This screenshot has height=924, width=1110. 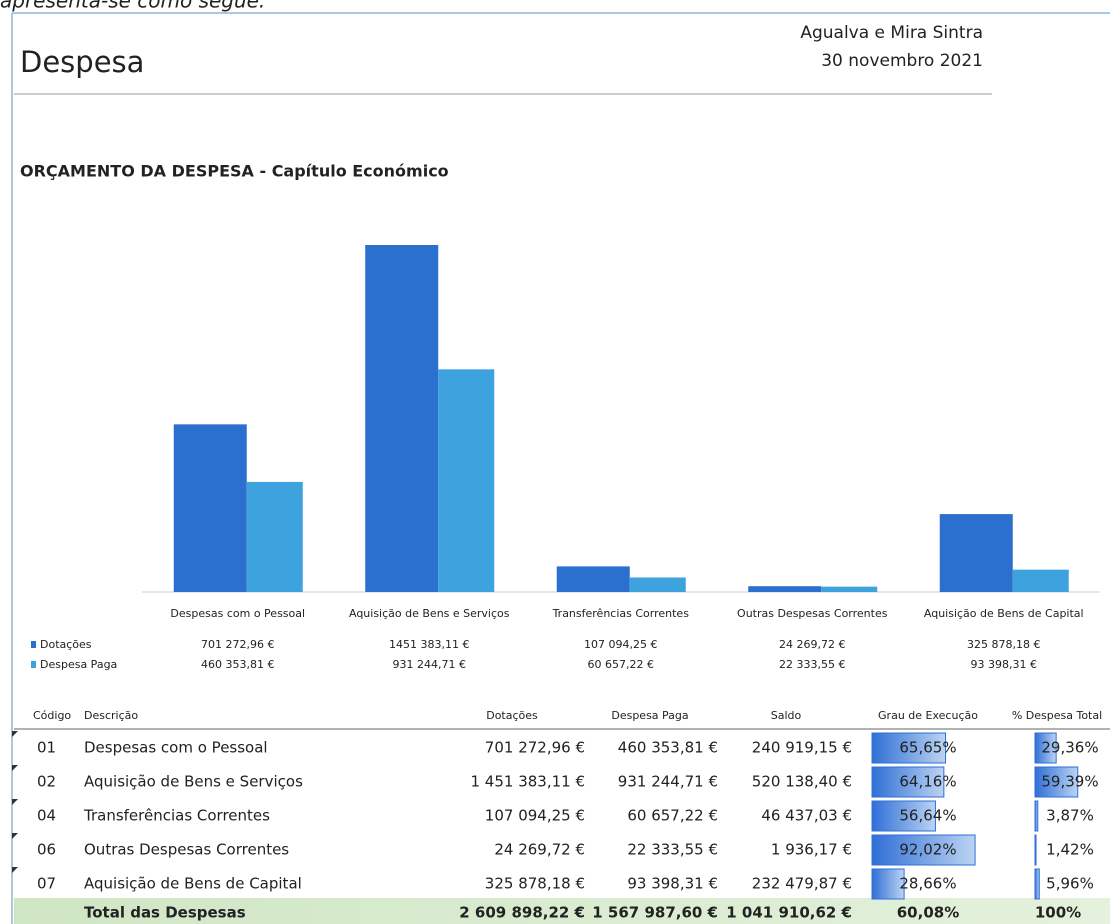 What do you see at coordinates (927, 782) in the screenshot?
I see `cell: 64,16%` at bounding box center [927, 782].